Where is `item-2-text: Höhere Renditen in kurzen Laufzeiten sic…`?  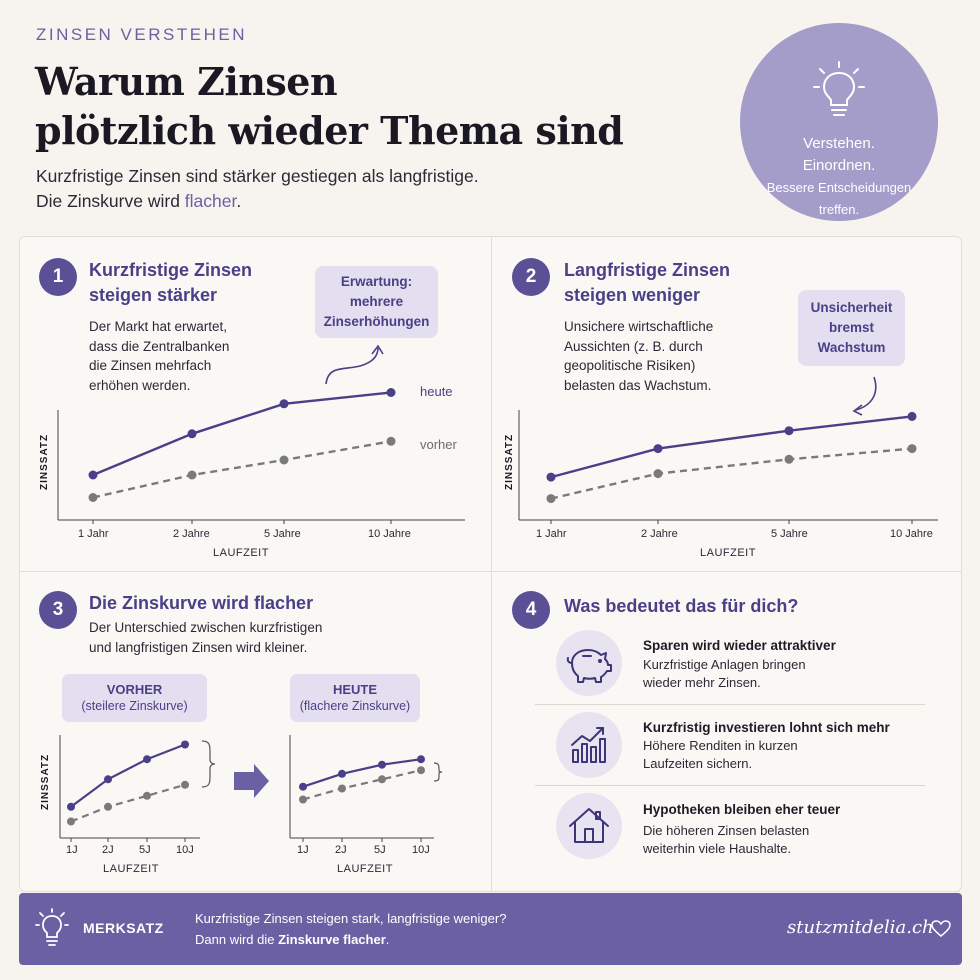
item-2-text: Höhere Renditen in kurzen Laufzeiten sic… is located at coordinates (720, 754).